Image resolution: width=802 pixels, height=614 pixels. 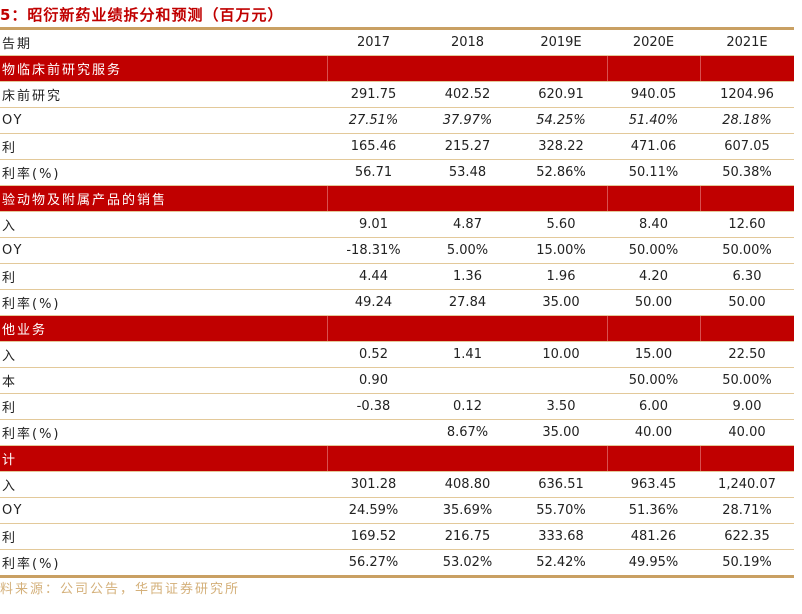 What do you see at coordinates (373, 380) in the screenshot?
I see `cell-value: 0.90` at bounding box center [373, 380].